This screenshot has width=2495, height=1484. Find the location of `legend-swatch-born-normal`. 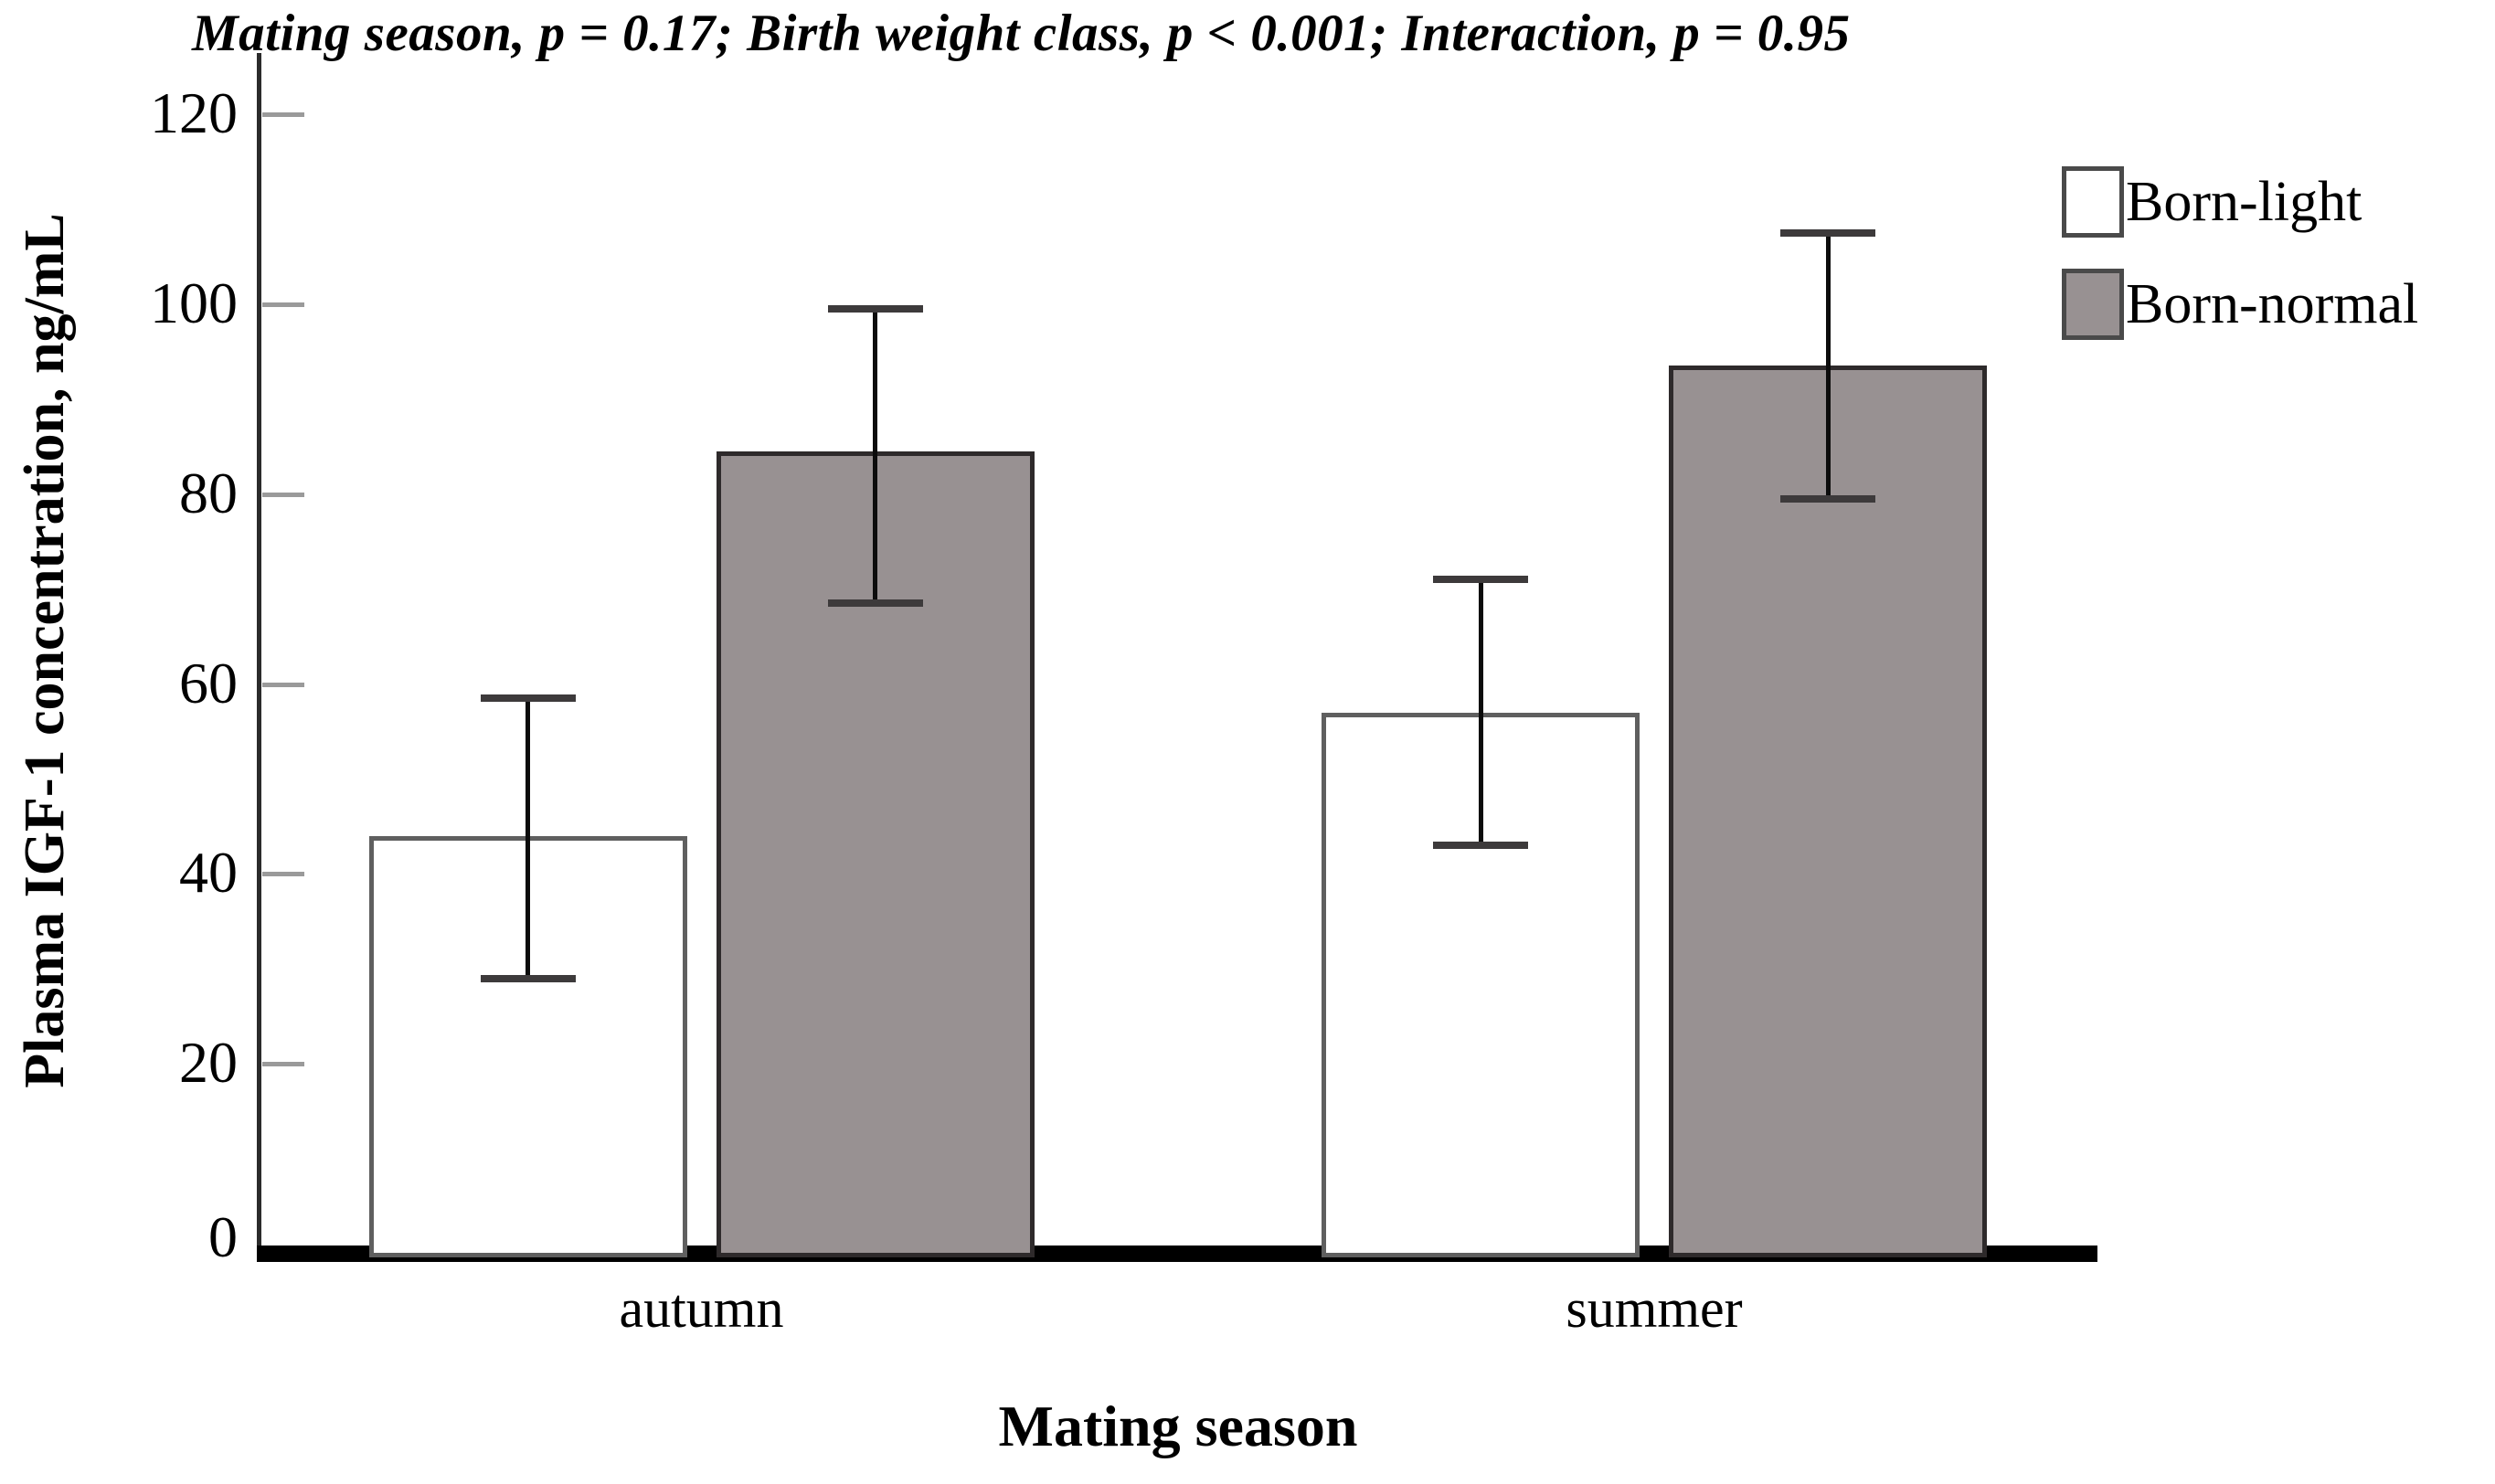

legend-swatch-born-normal is located at coordinates (2093, 305).